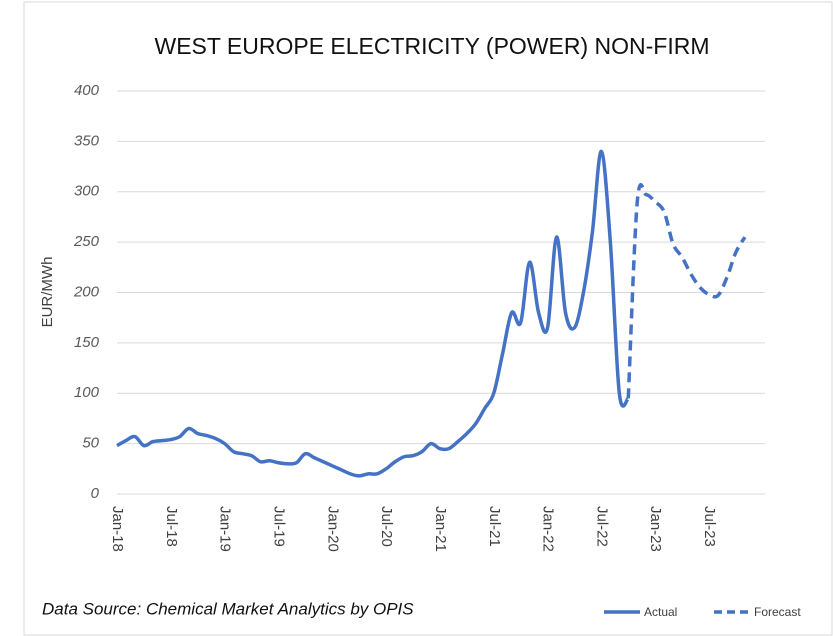  Describe the element at coordinates (660, 612) in the screenshot. I see `legend-label: Actual` at that location.